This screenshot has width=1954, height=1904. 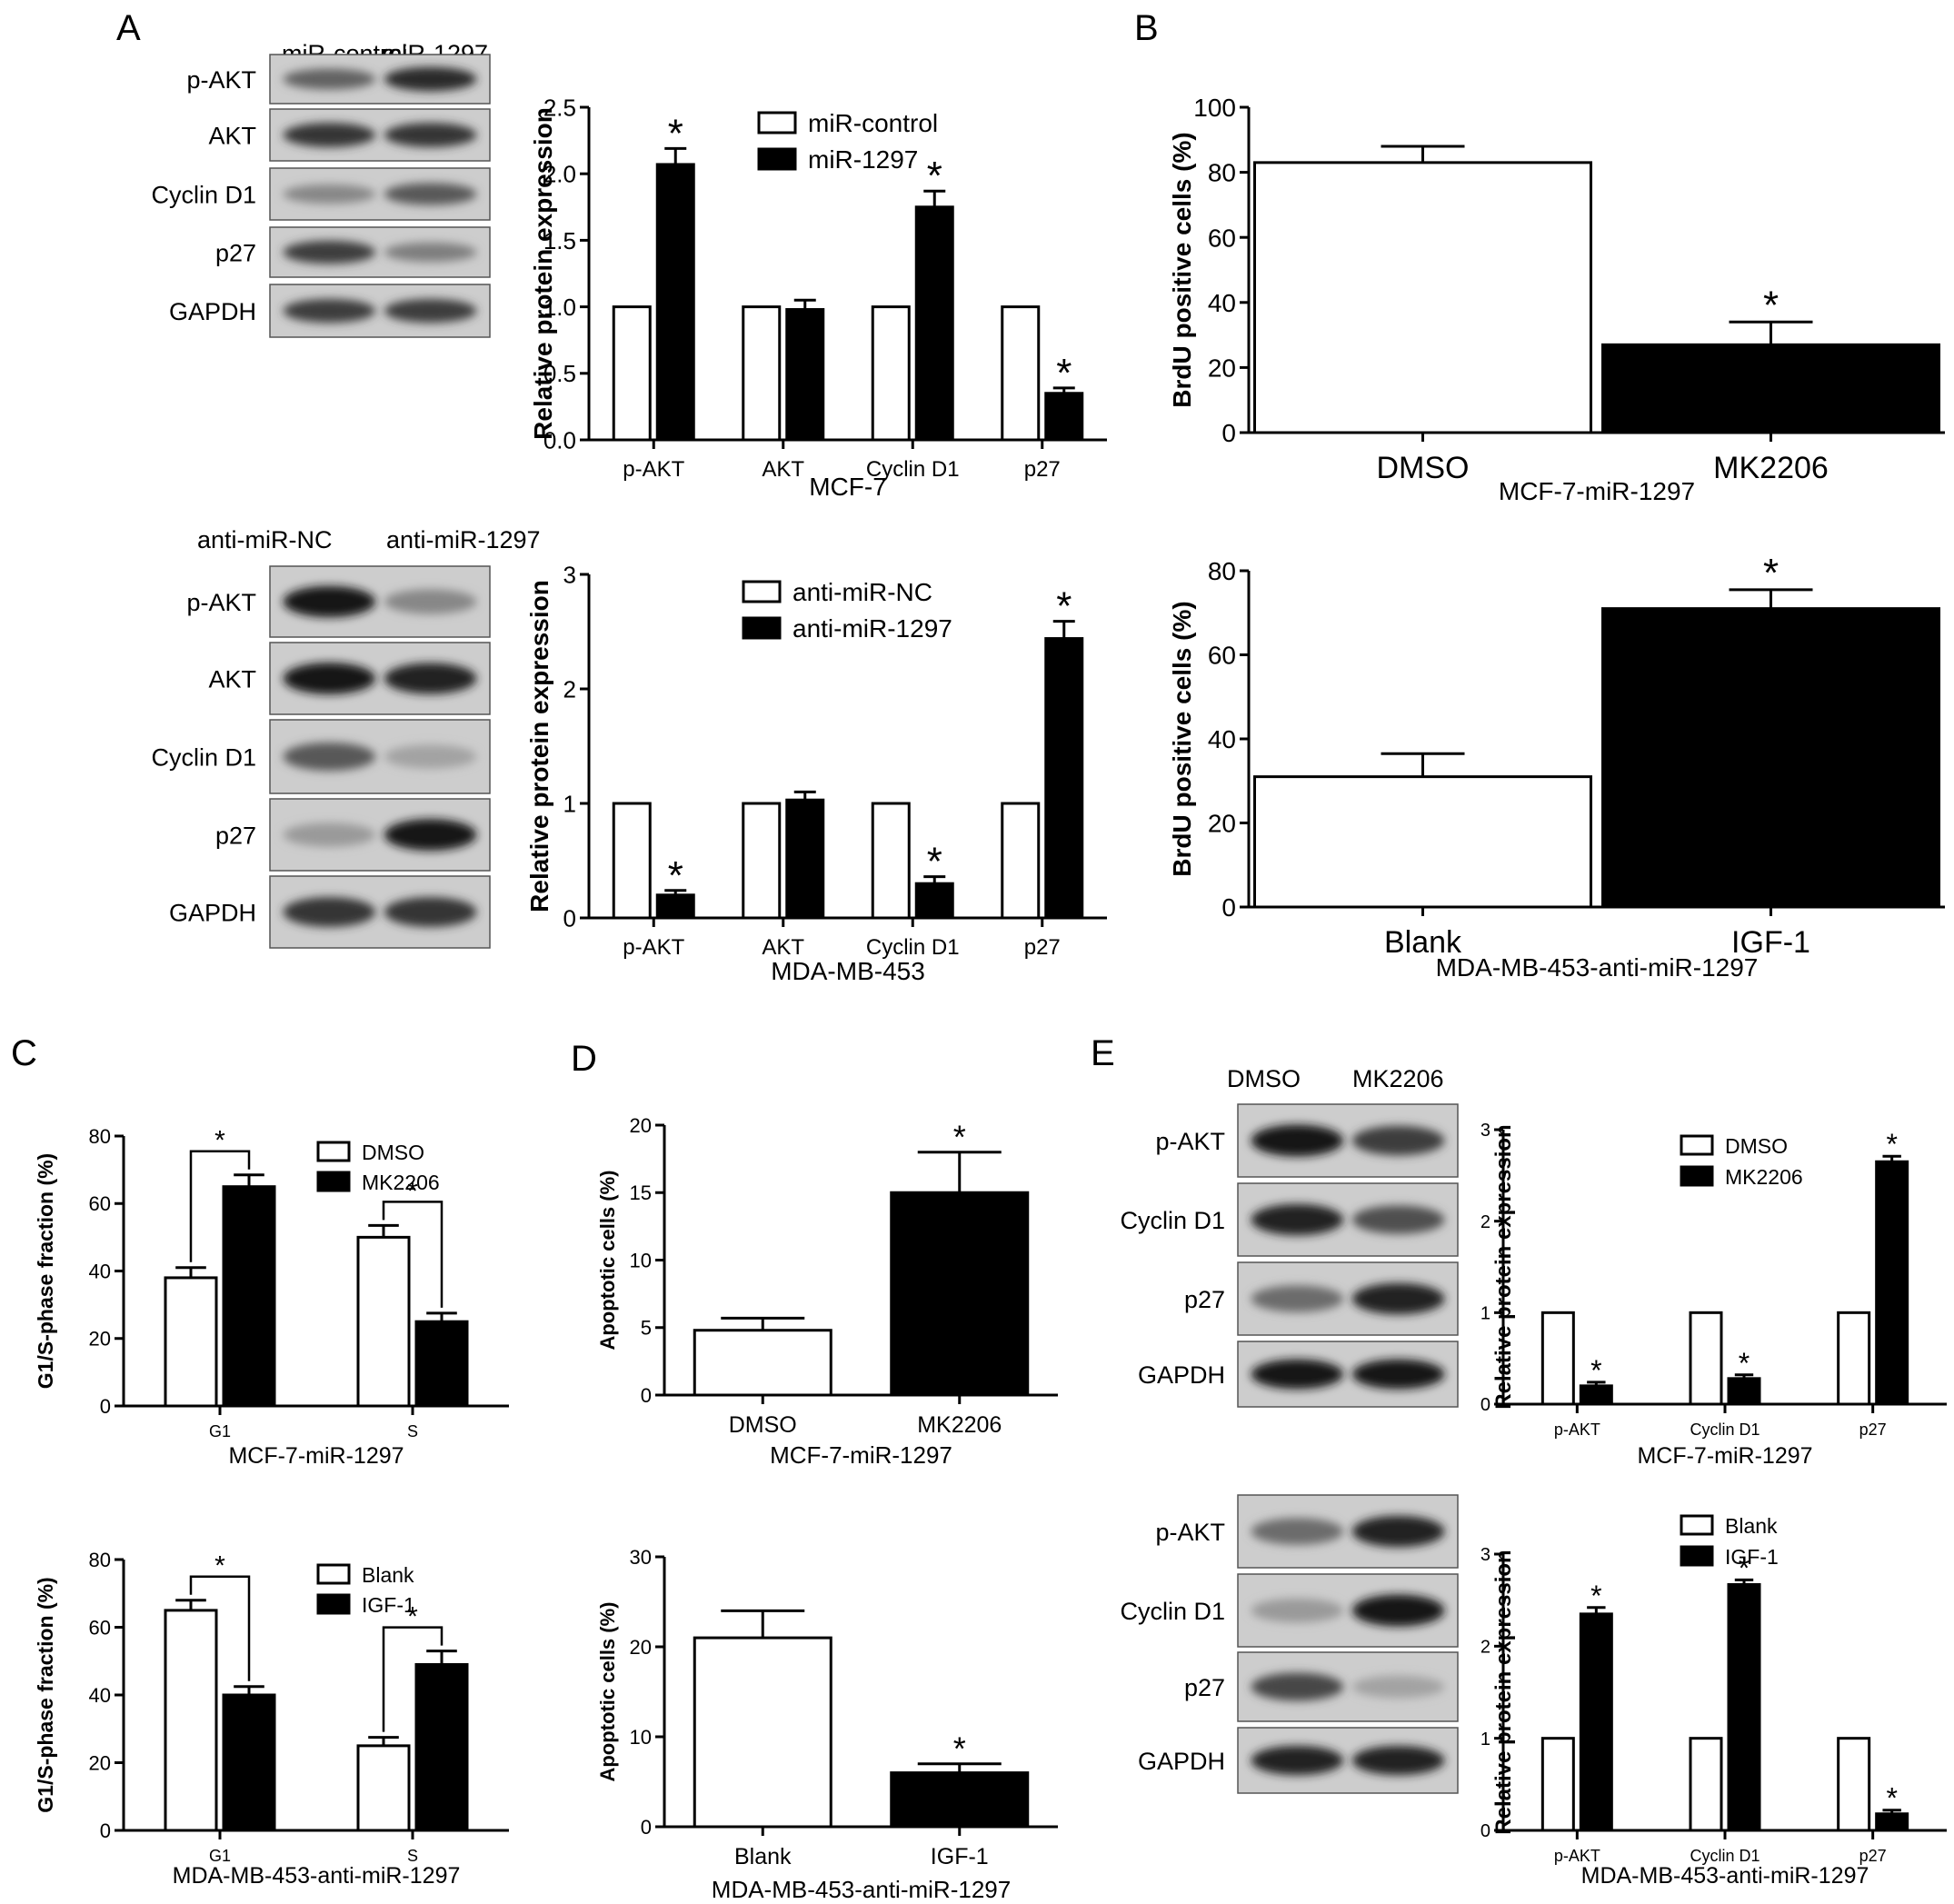 What do you see at coordinates (464, 539) in the screenshot?
I see `blot-lane-label: anti-miR-1297` at bounding box center [464, 539].